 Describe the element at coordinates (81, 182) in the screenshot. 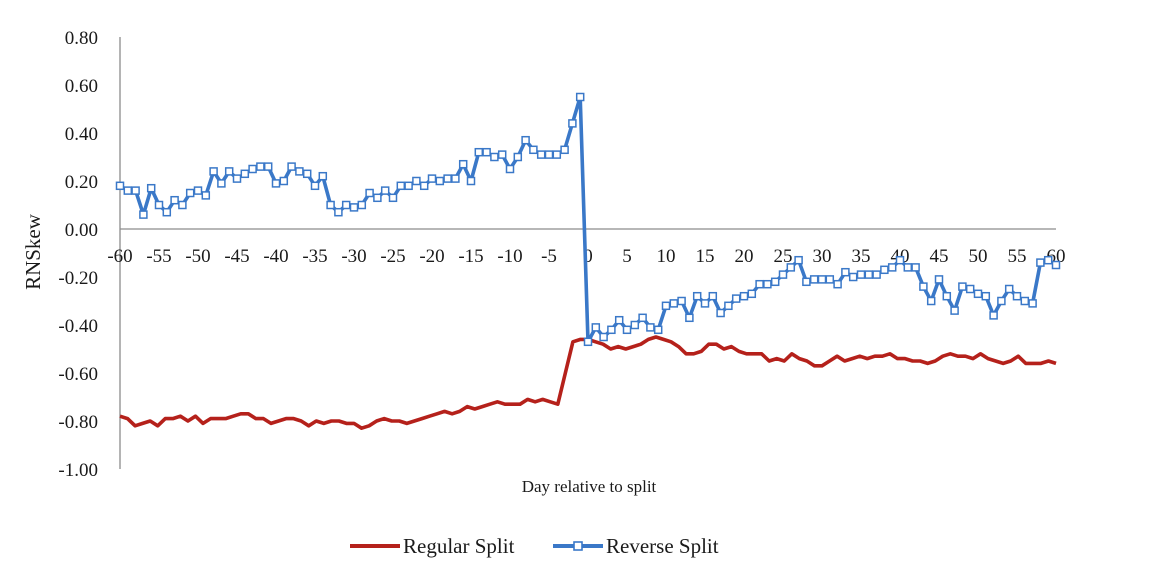

I see `y-tick-label: 0.20` at that location.